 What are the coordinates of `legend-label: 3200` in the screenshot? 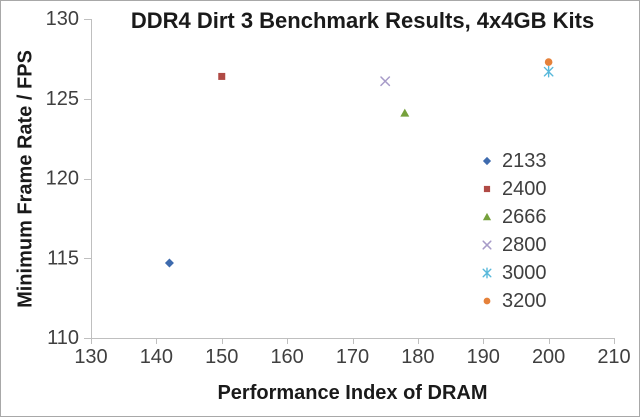 It's located at (524, 301).